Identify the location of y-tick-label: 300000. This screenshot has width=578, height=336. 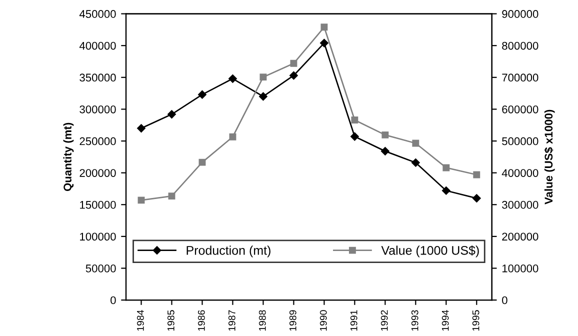
(98, 109).